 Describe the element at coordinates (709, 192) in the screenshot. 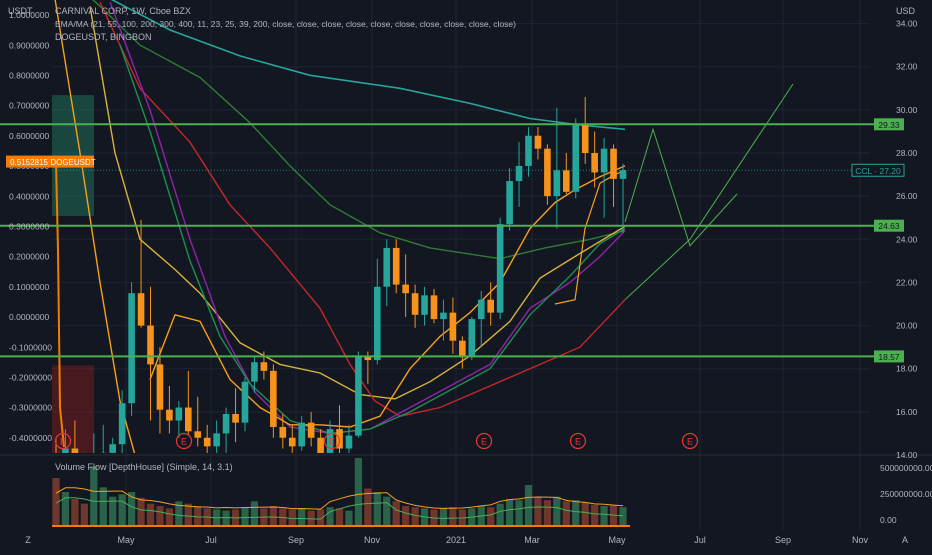

I see `projection-line` at that location.